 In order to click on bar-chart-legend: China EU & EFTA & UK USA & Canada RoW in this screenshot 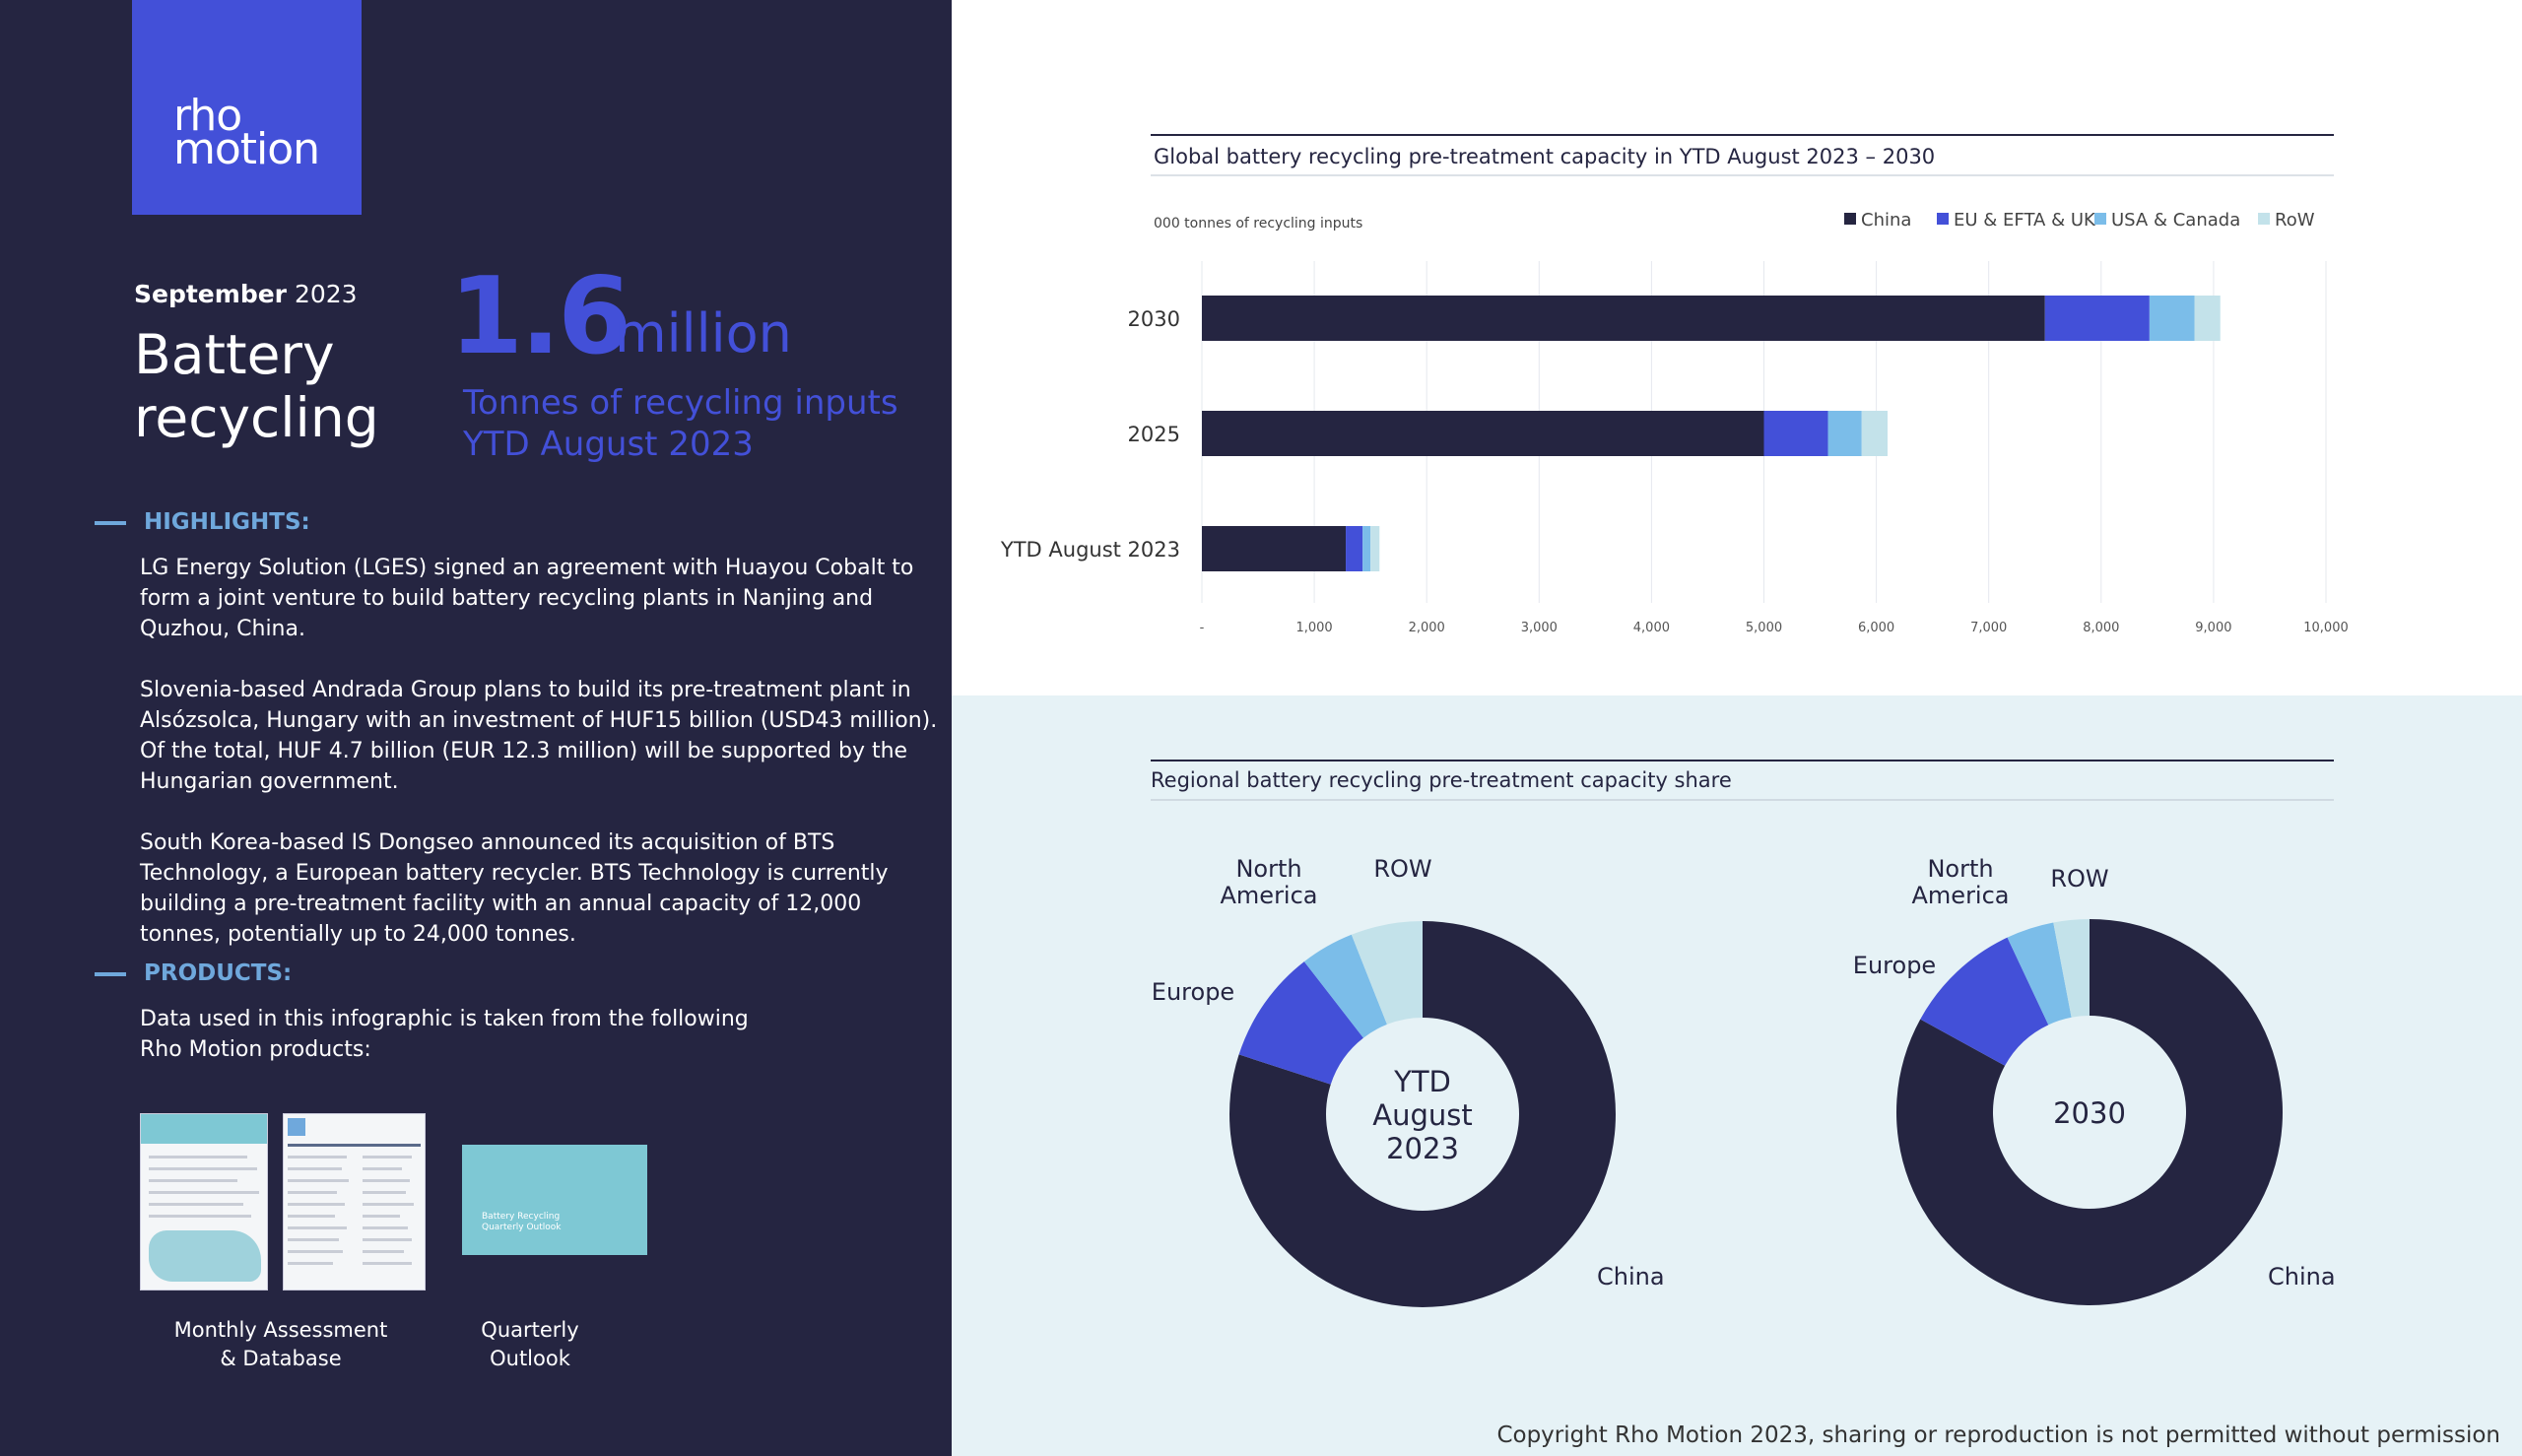, I will do `click(2079, 220)`.